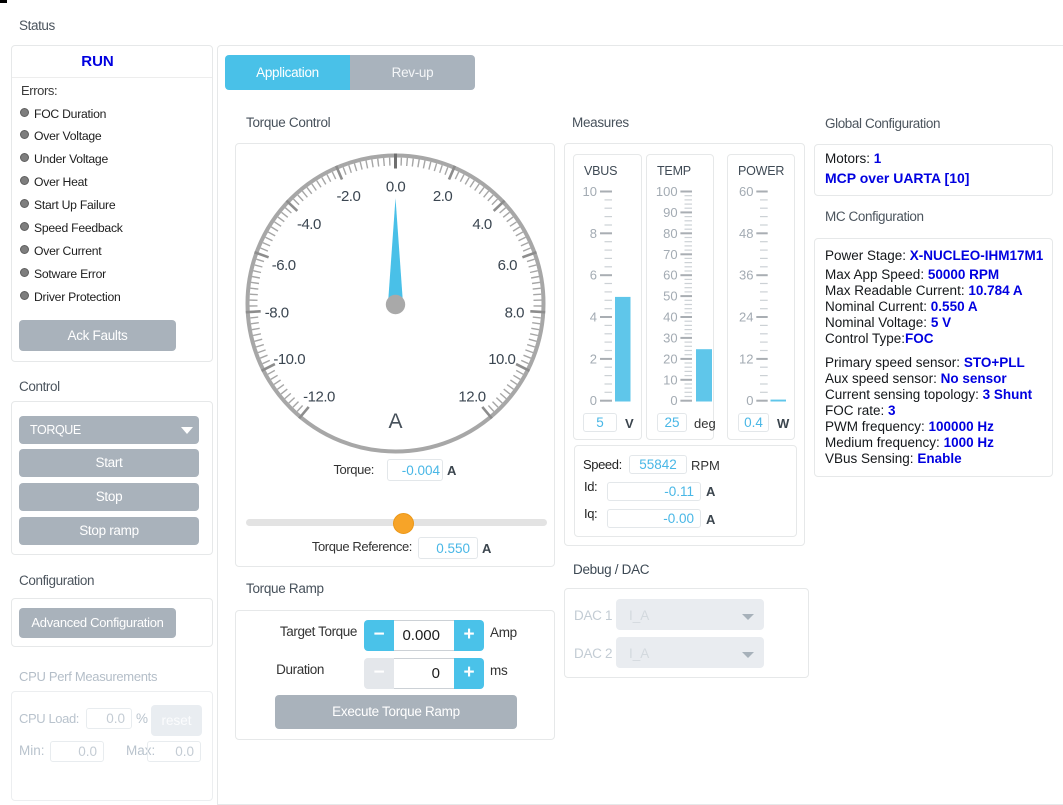 The image size is (1063, 805). Describe the element at coordinates (396, 186) in the screenshot. I see `svg-text: 0.0` at that location.